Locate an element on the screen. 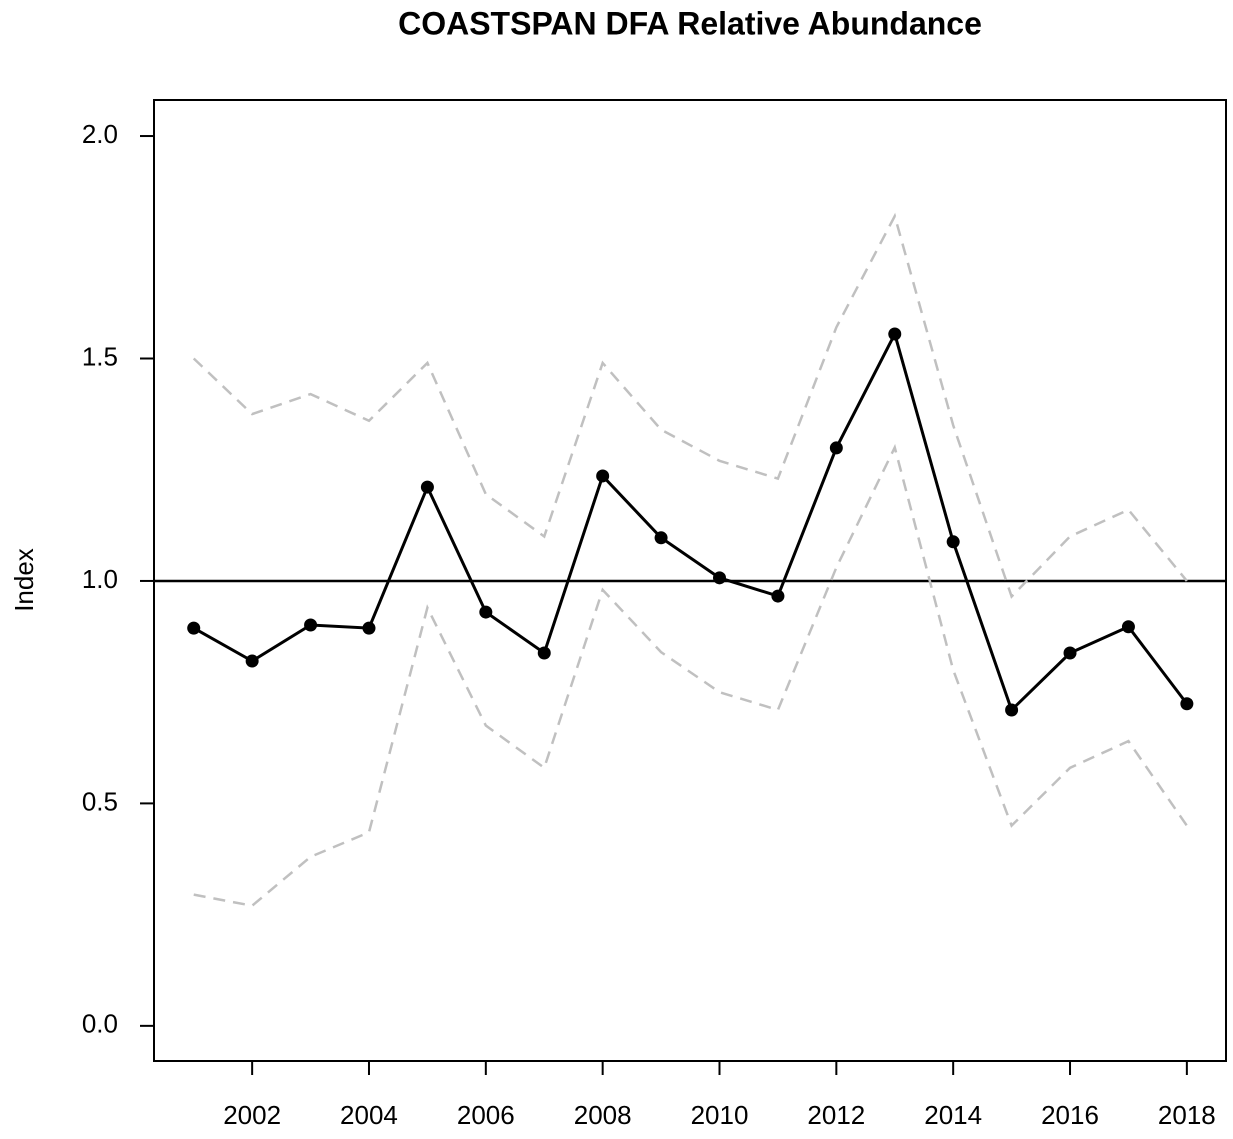 Image resolution: width=1233 pixels, height=1139 pixels. x-tick-label: 2002 is located at coordinates (252, 1115).